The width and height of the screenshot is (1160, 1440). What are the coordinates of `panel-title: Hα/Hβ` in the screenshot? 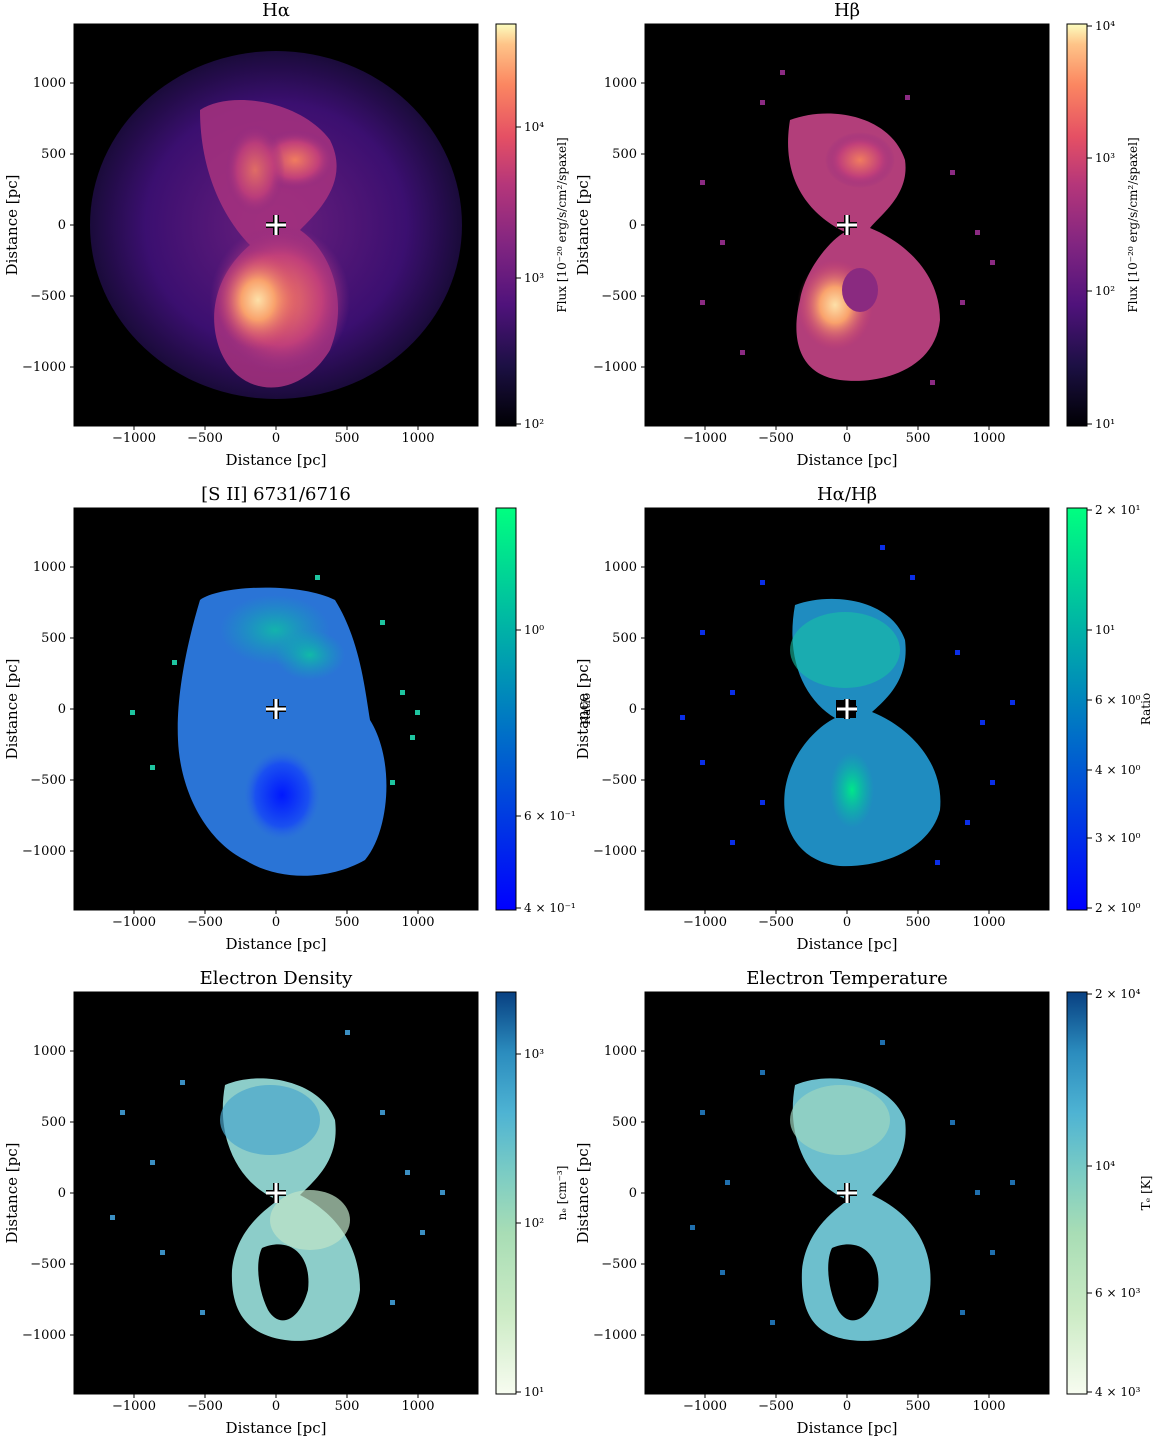 It's located at (847, 494).